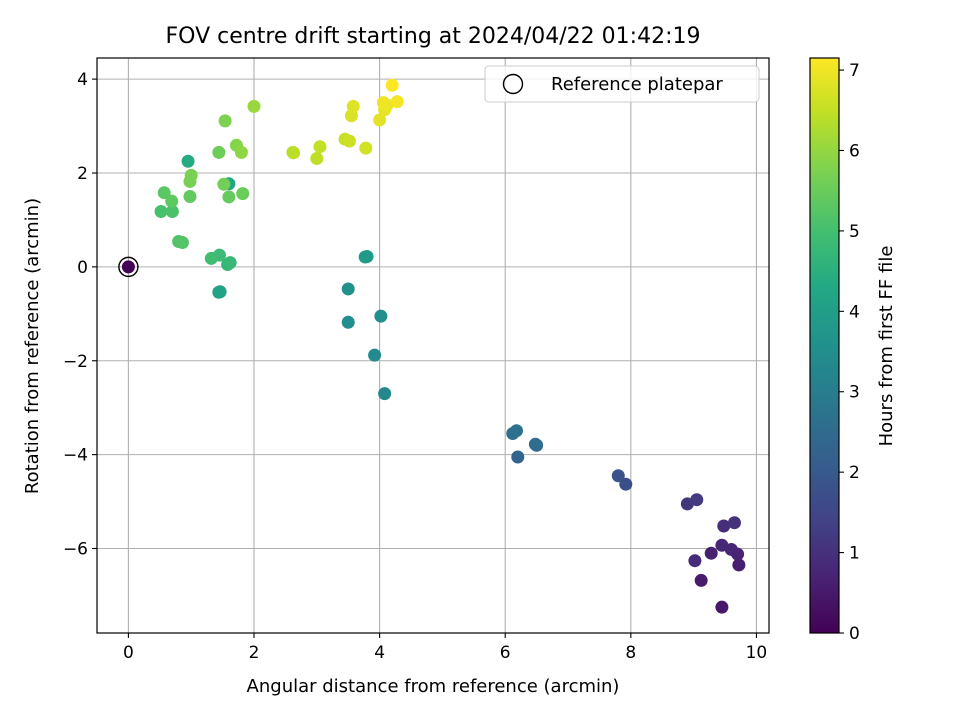 This screenshot has height=724, width=960. What do you see at coordinates (513, 84) in the screenshot?
I see `legend-marker-reference-platepar` at bounding box center [513, 84].